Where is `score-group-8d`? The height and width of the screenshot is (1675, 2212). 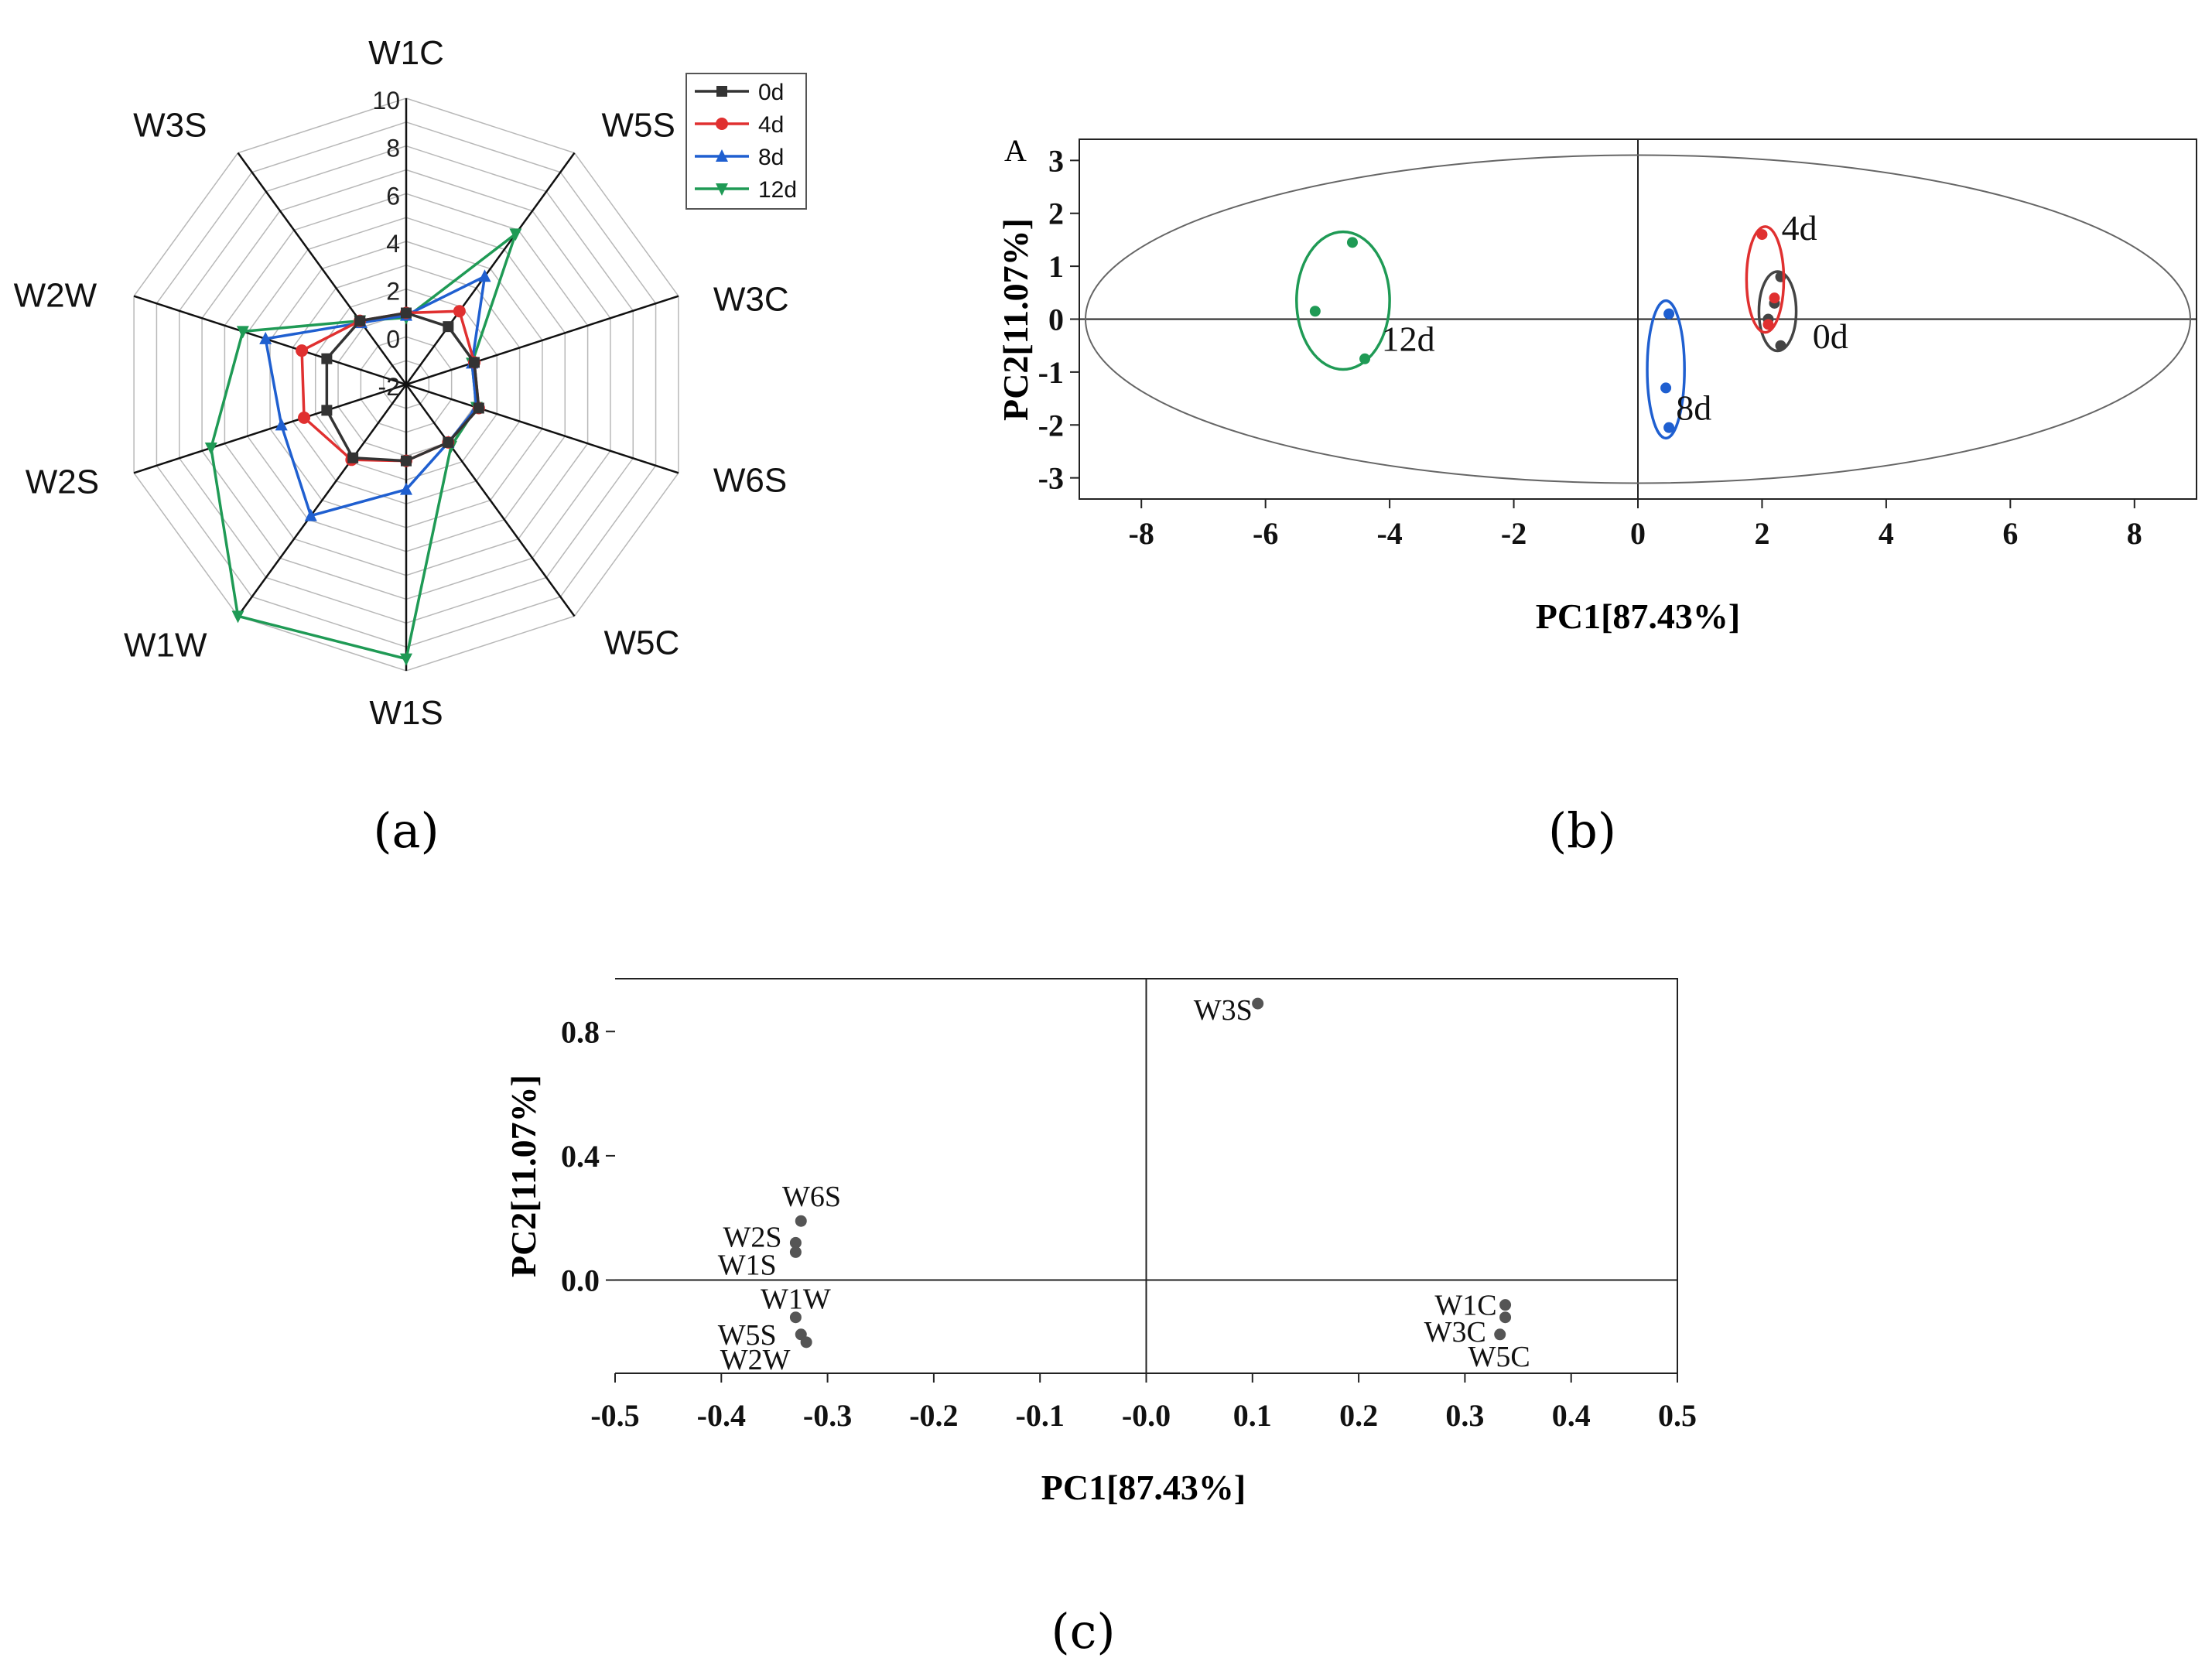
score-group-8d is located at coordinates (1666, 369).